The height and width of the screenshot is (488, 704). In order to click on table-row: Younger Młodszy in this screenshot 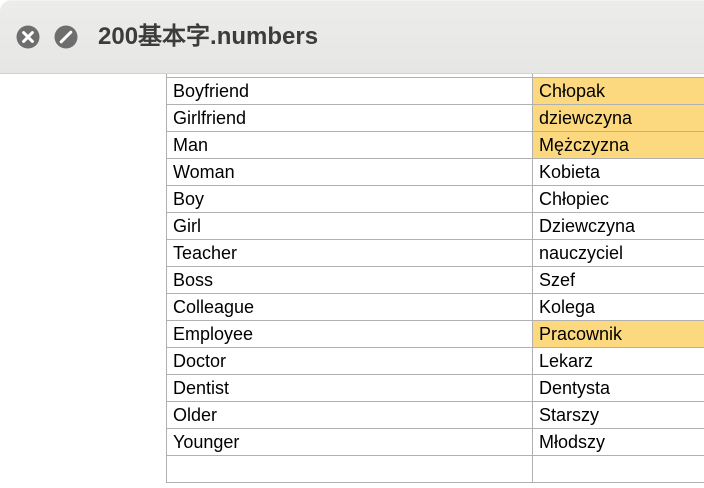, I will do `click(435, 442)`.